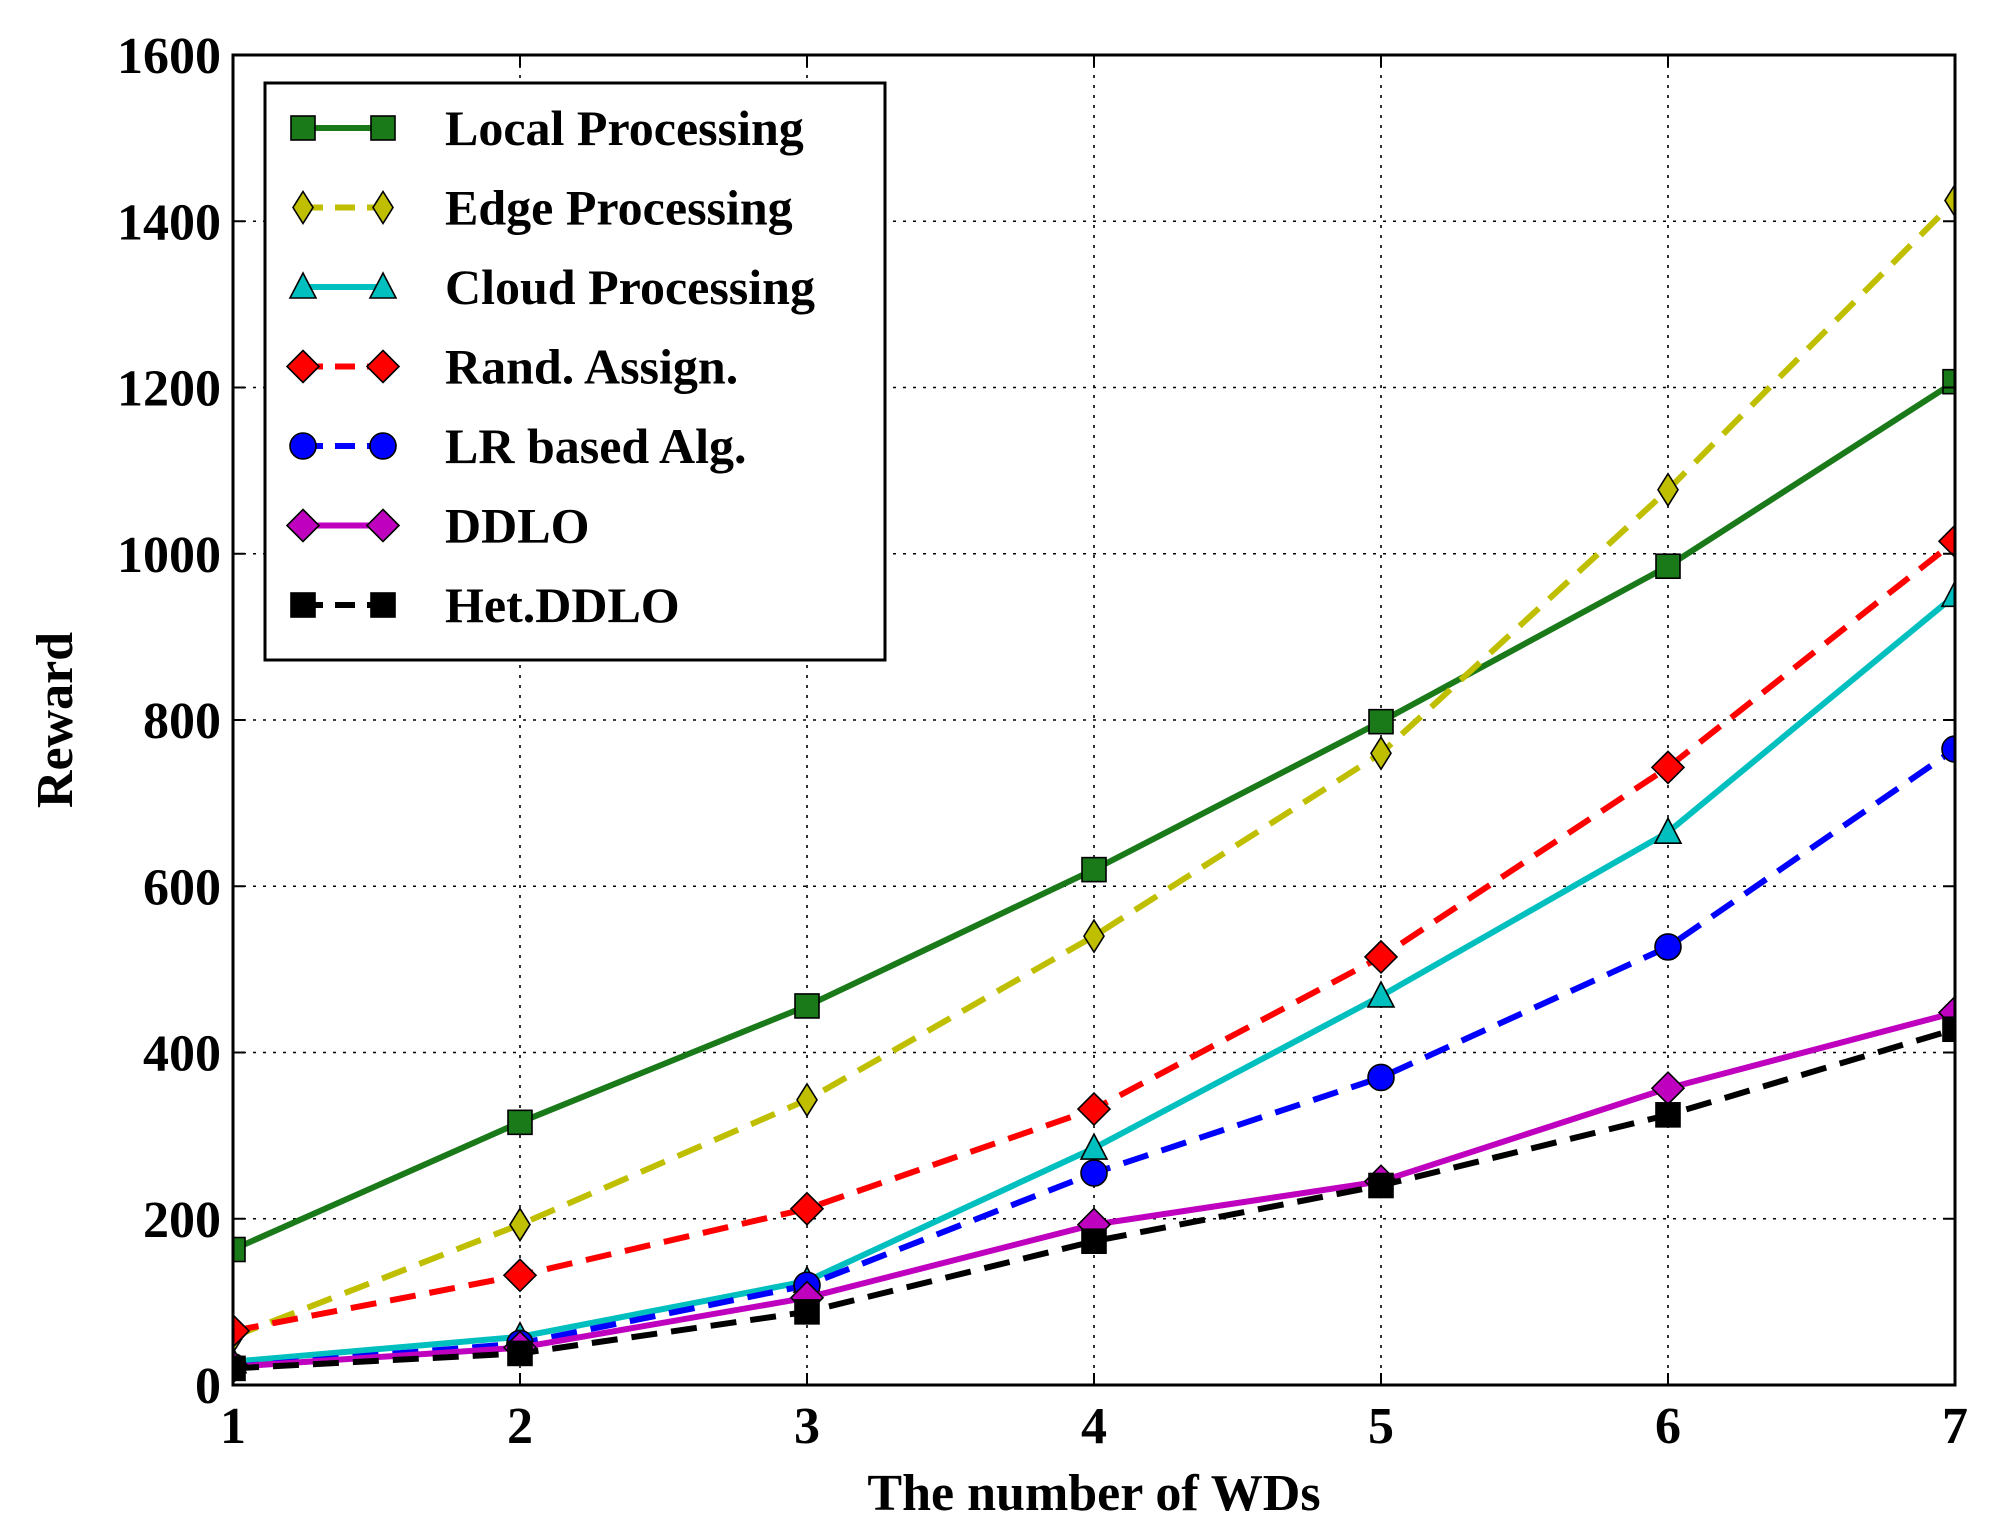 This screenshot has height=1535, width=1990. I want to click on legend-item: Edge Processing, so click(542, 208).